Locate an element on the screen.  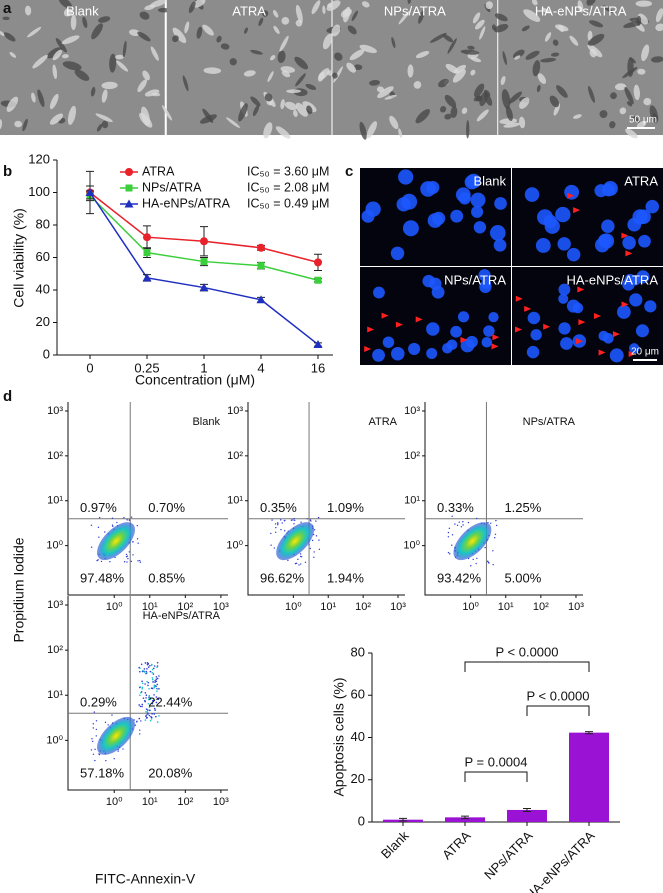
y-tick-label: 20 is located at coordinates (43, 321).